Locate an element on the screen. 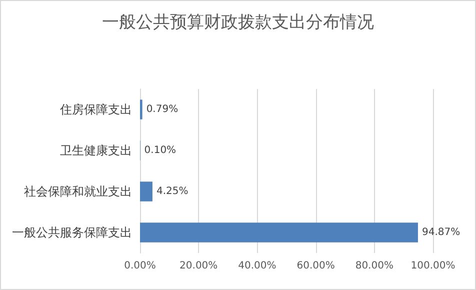  y-tick-label: 住房保障支出 is located at coordinates (95, 109).